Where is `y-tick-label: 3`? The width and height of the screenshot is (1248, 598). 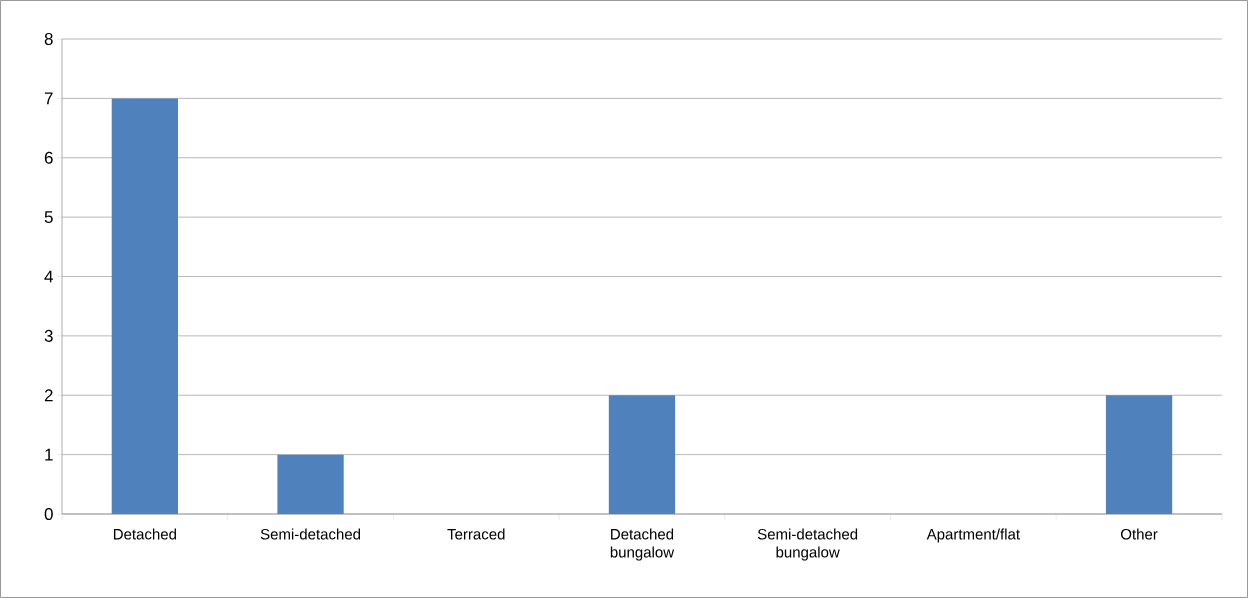 y-tick-label: 3 is located at coordinates (48, 335).